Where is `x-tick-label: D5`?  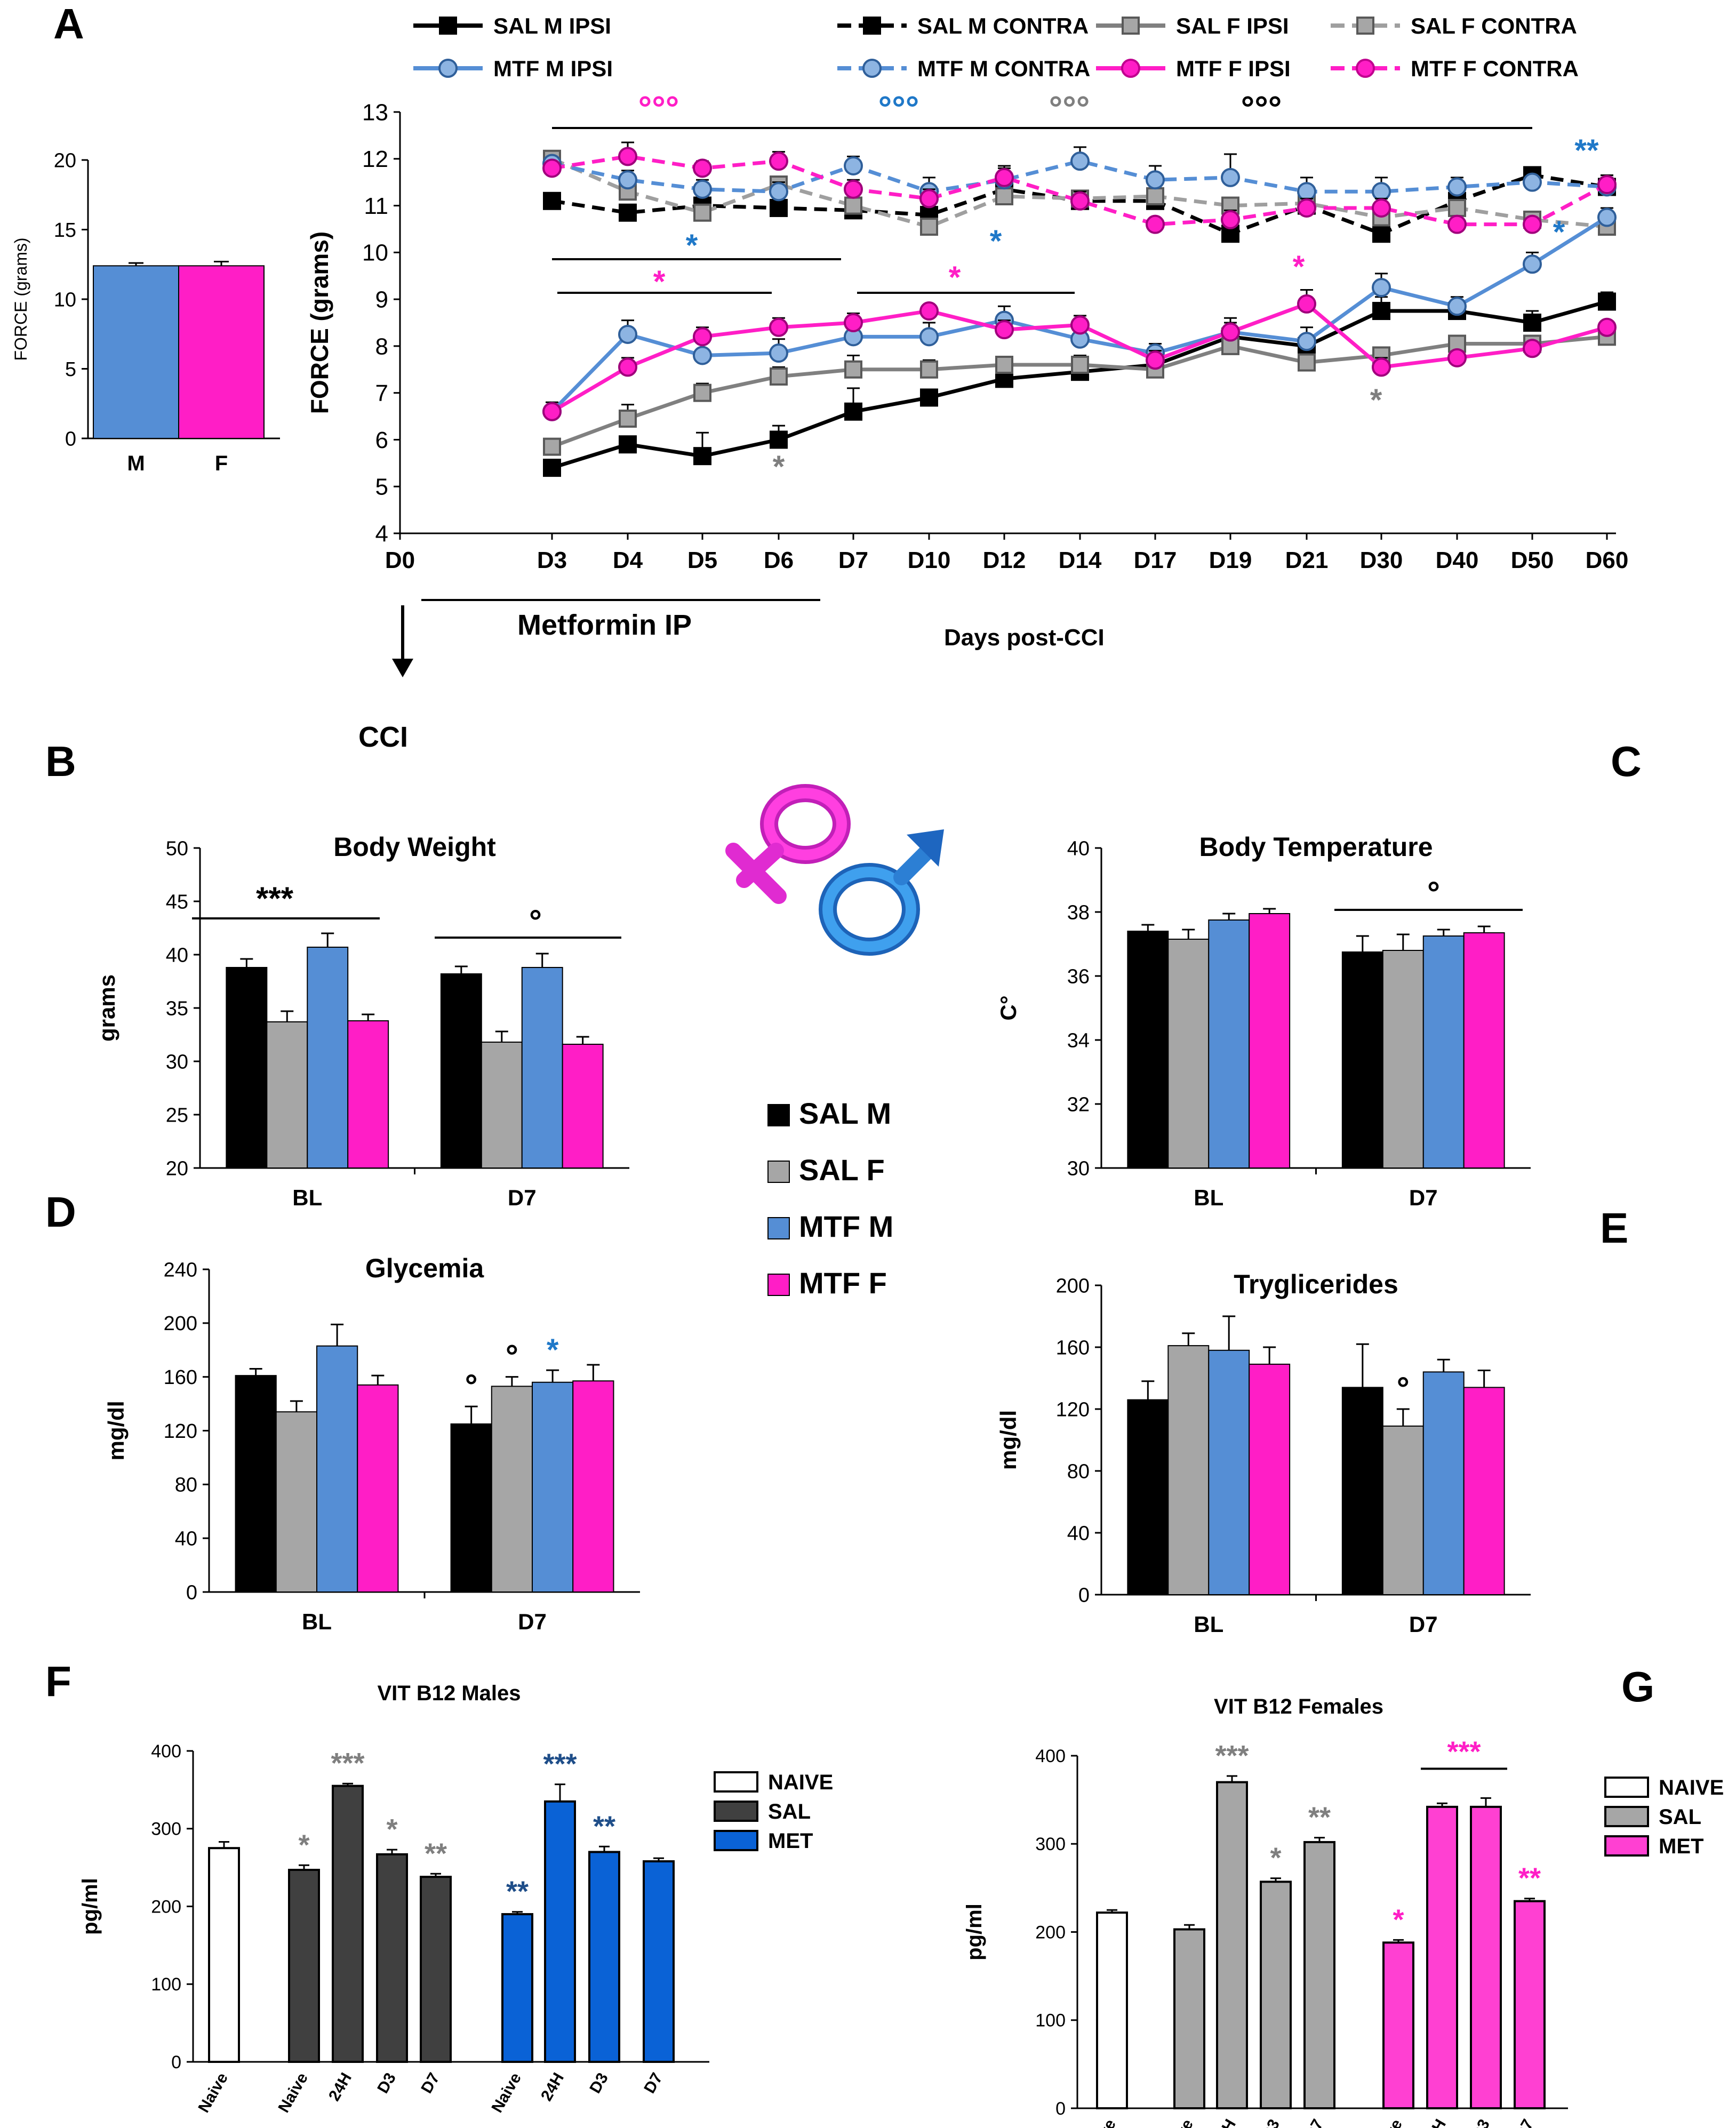
x-tick-label: D5 is located at coordinates (702, 560).